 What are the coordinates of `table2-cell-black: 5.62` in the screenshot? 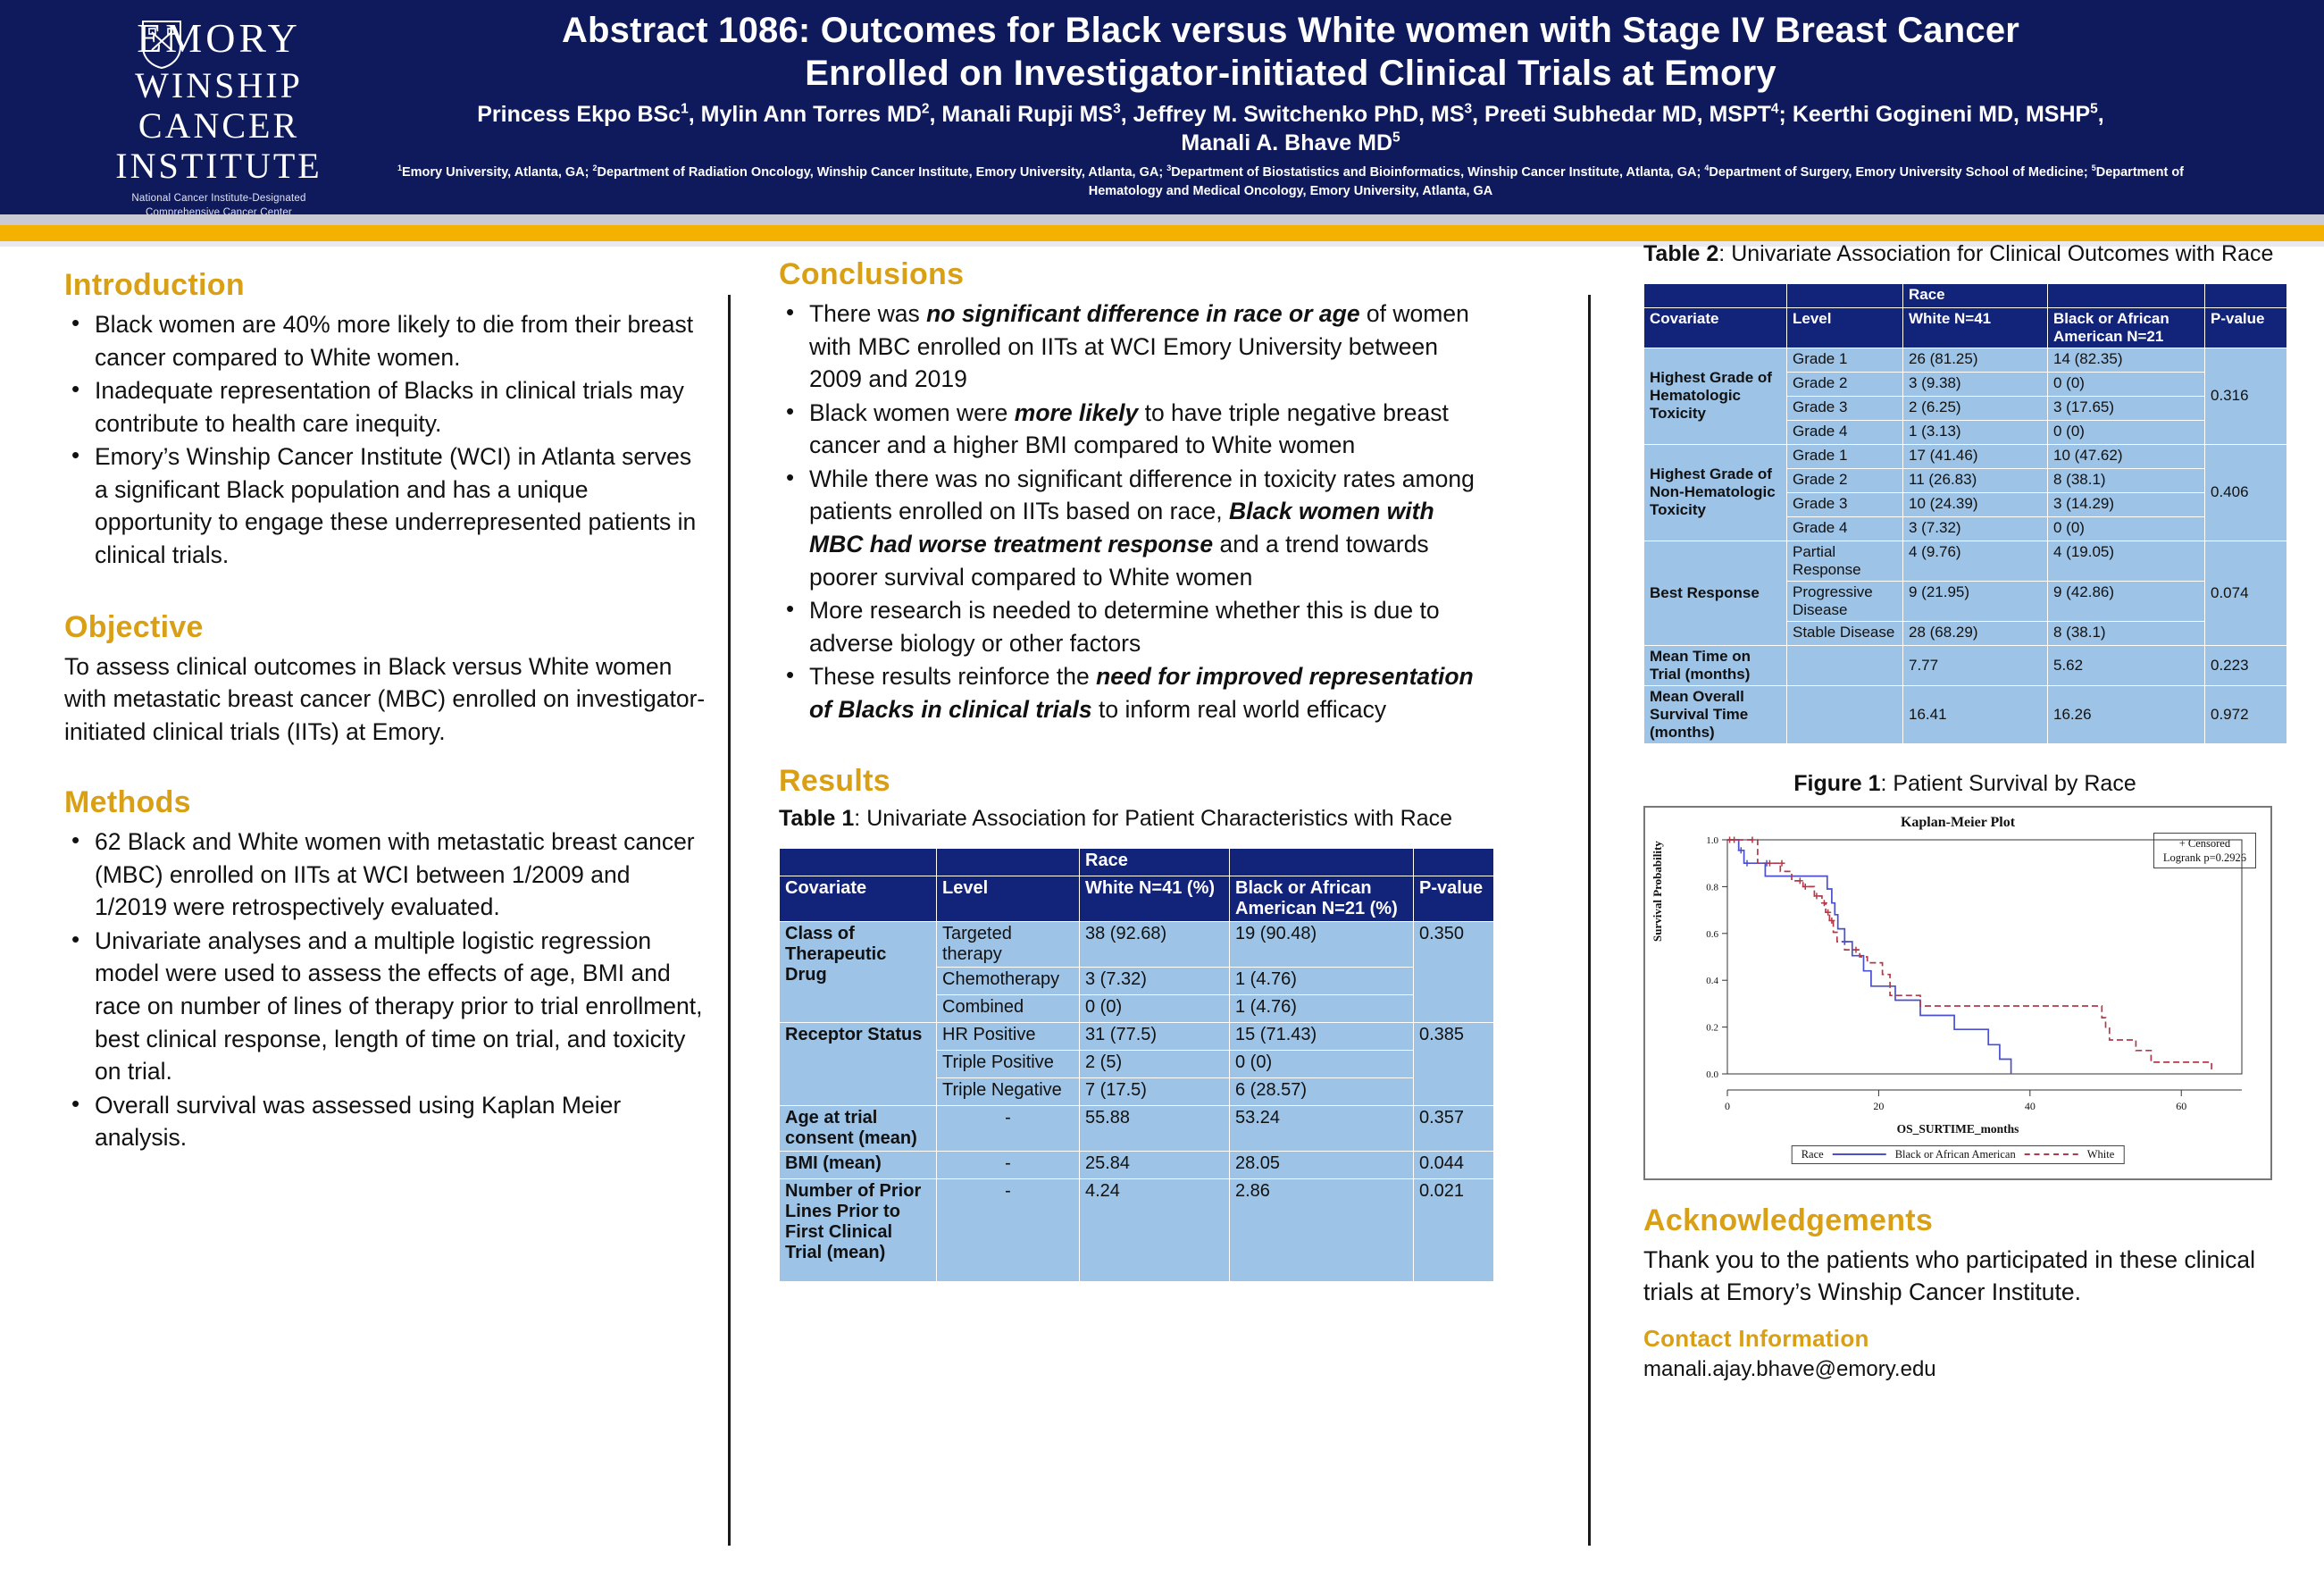 It's located at (2126, 665).